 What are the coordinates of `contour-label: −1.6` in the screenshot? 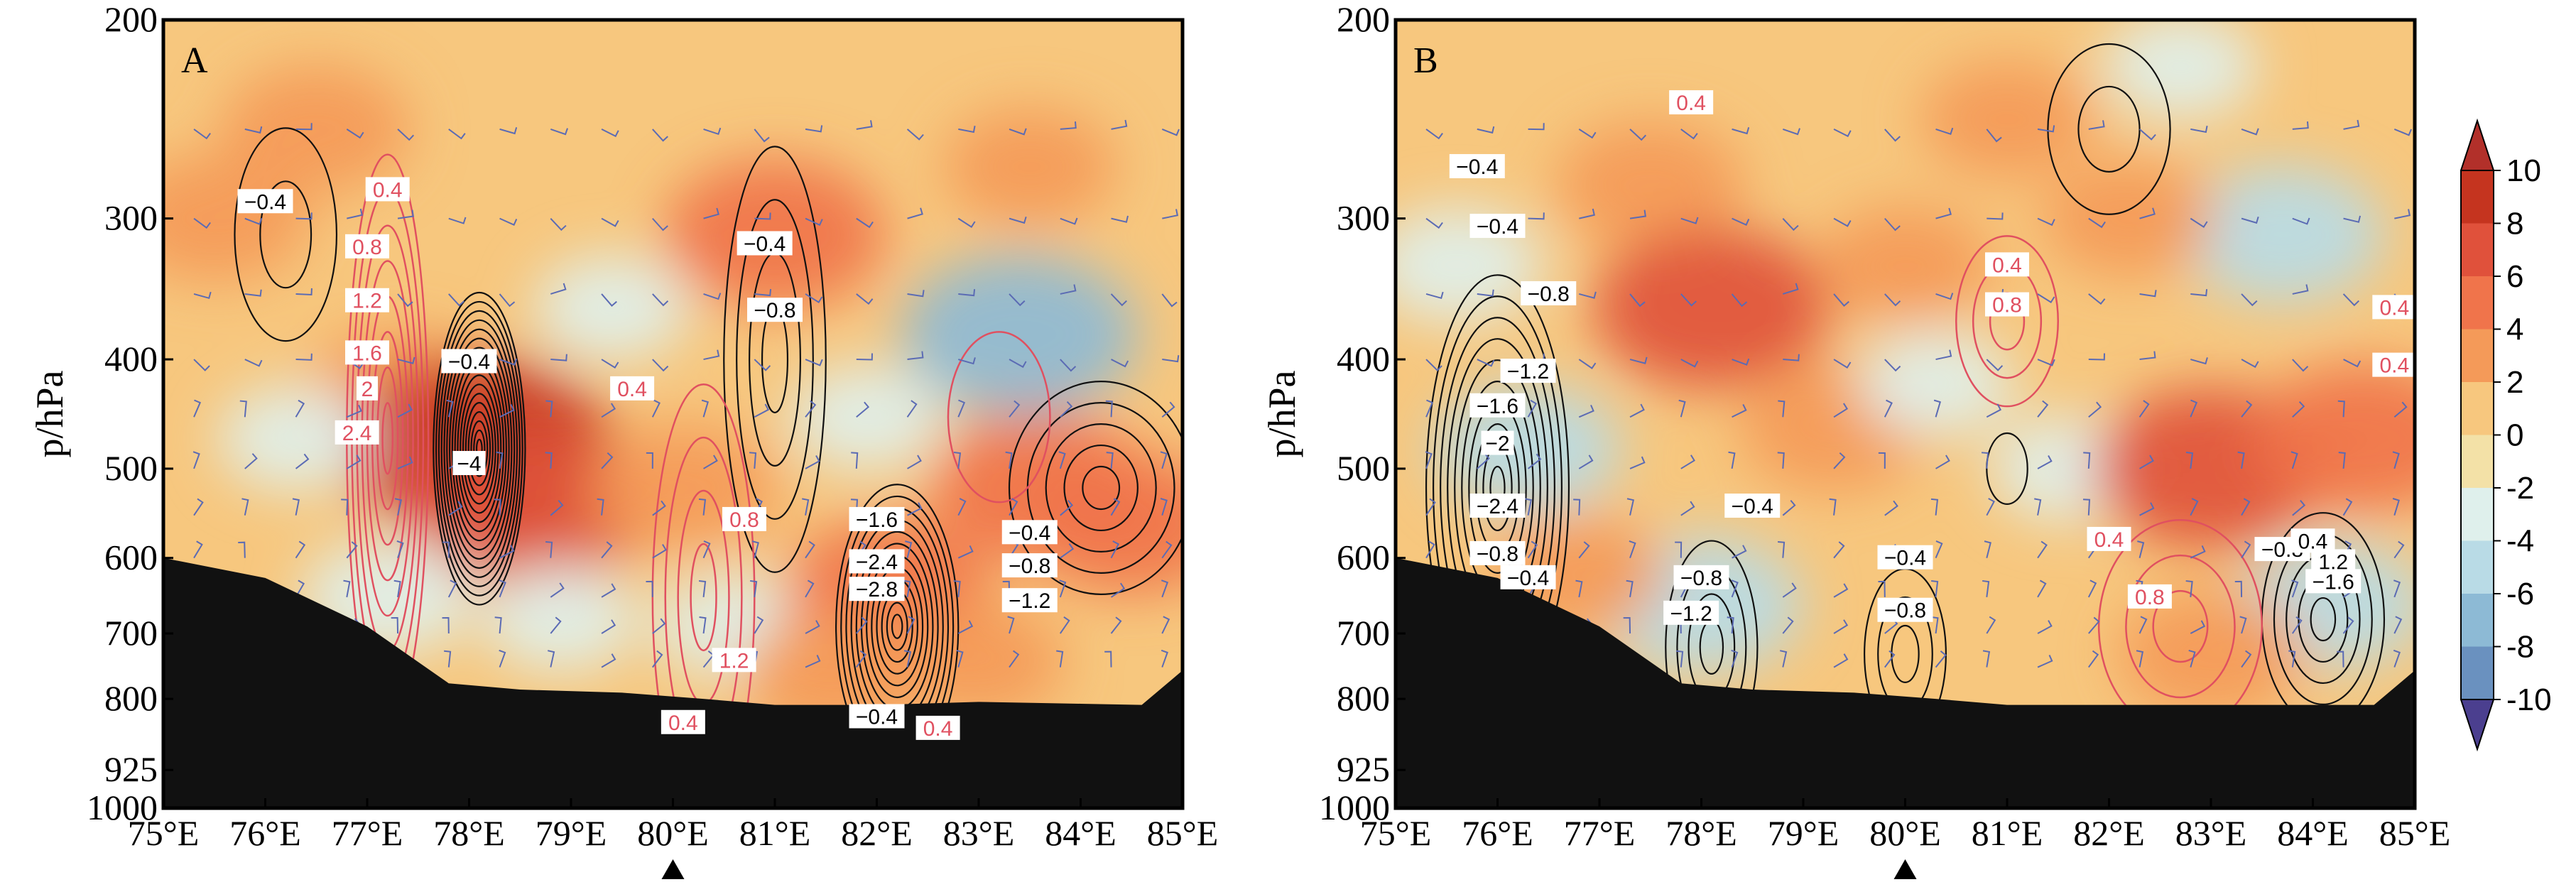 It's located at (2334, 582).